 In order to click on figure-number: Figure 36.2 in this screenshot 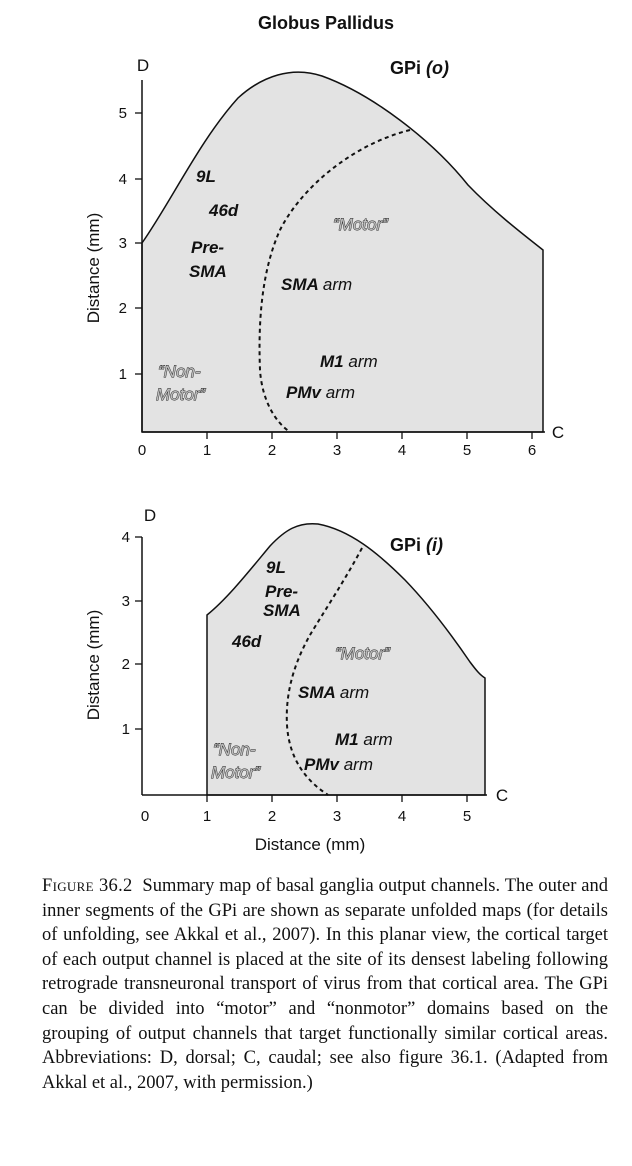, I will do `click(87, 886)`.